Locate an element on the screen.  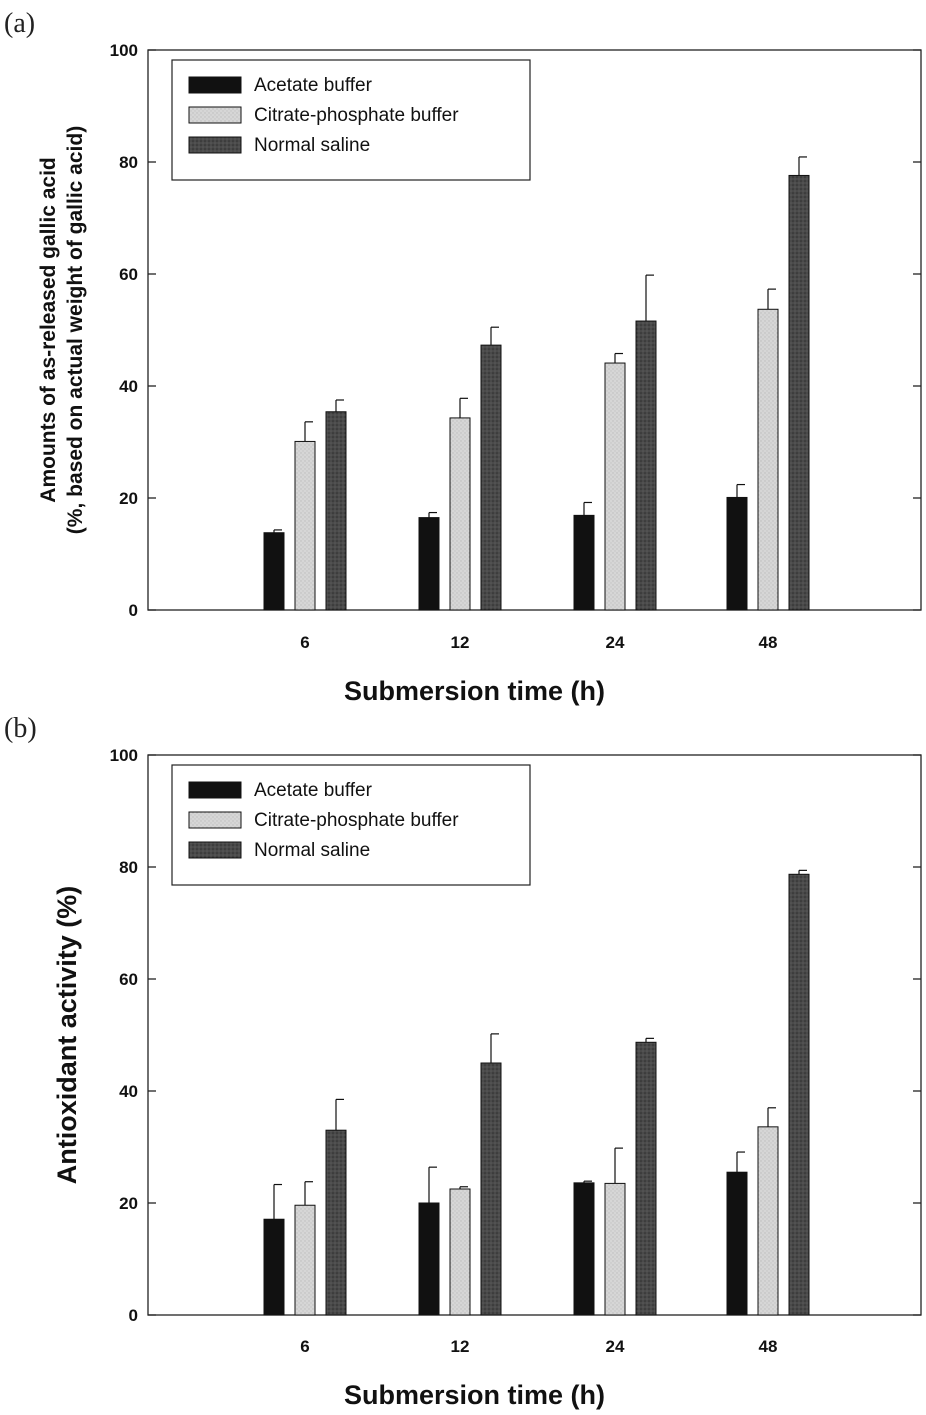
panel-label: (b) is located at coordinates (20, 728).